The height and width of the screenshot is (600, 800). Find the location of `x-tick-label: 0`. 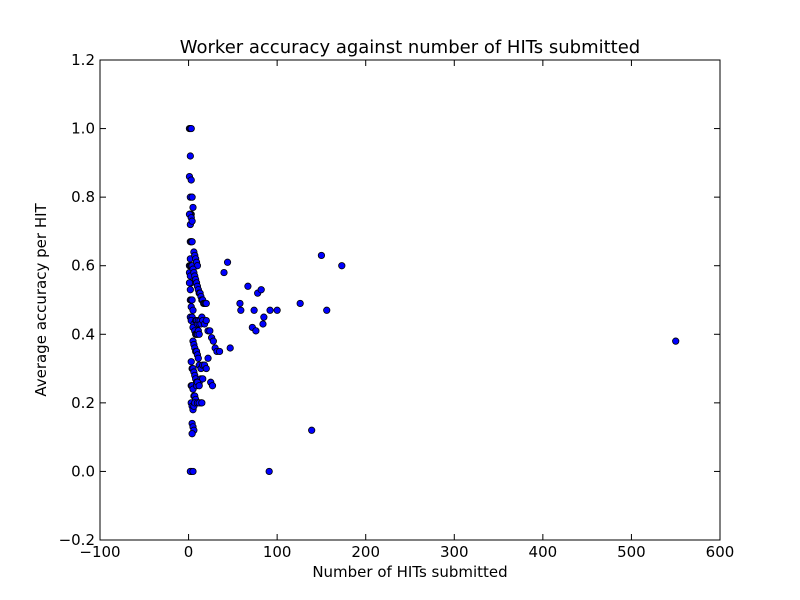

x-tick-label: 0 is located at coordinates (189, 552).